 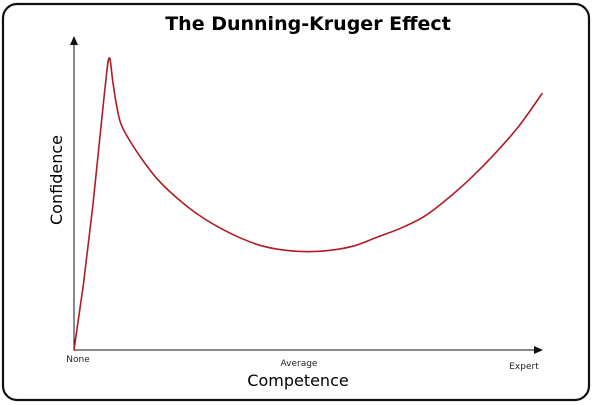 I want to click on y-axis-arrow, so click(x=74, y=40).